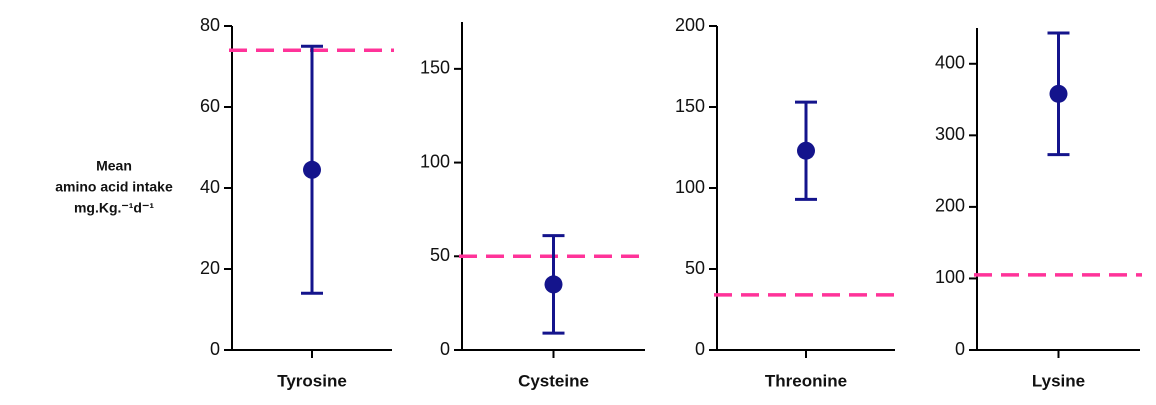 The width and height of the screenshot is (1156, 405). Describe the element at coordinates (114, 208) in the screenshot. I see `y-axis-label: mg.Kg.⁻¹d⁻¹` at that location.